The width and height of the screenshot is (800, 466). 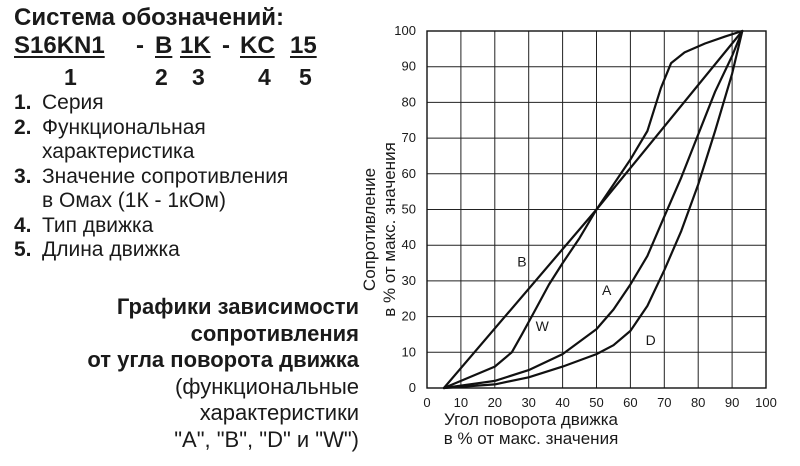 I want to click on x-tick-label: 10, so click(x=461, y=402).